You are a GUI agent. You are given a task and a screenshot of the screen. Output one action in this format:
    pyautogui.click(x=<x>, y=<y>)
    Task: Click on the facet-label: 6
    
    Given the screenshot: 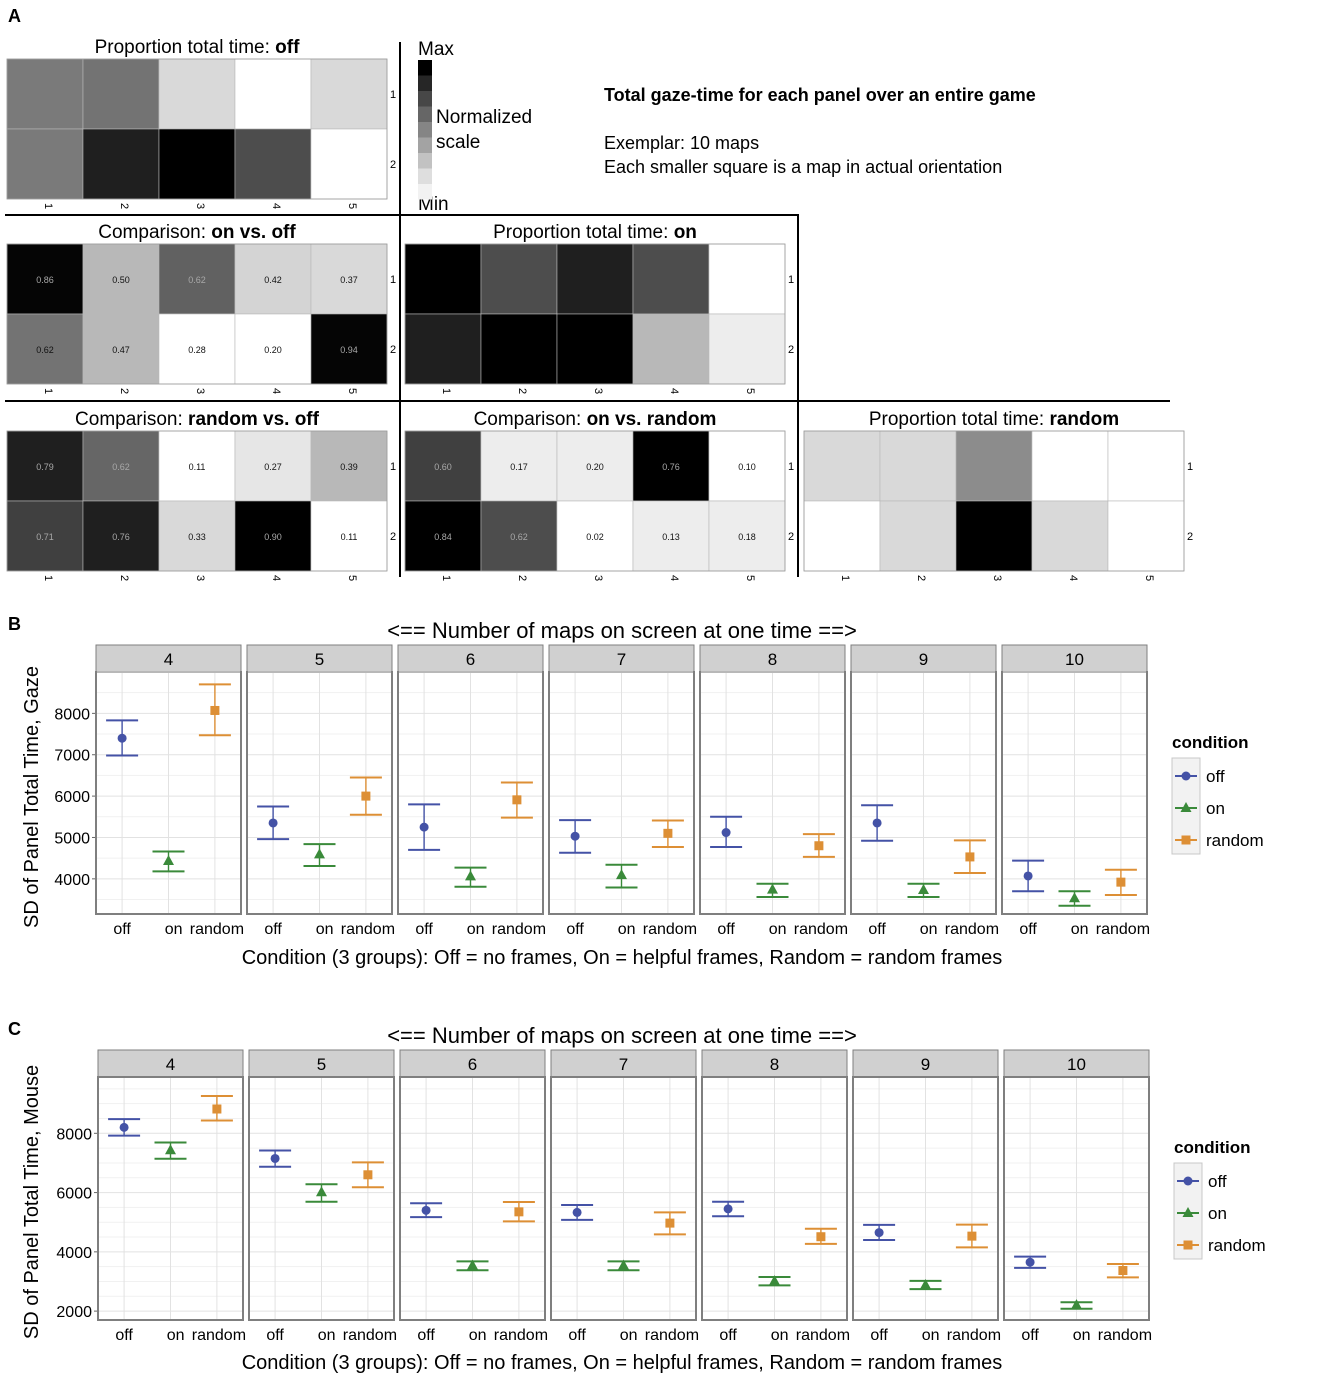 What is the action you would take?
    pyautogui.click(x=470, y=659)
    